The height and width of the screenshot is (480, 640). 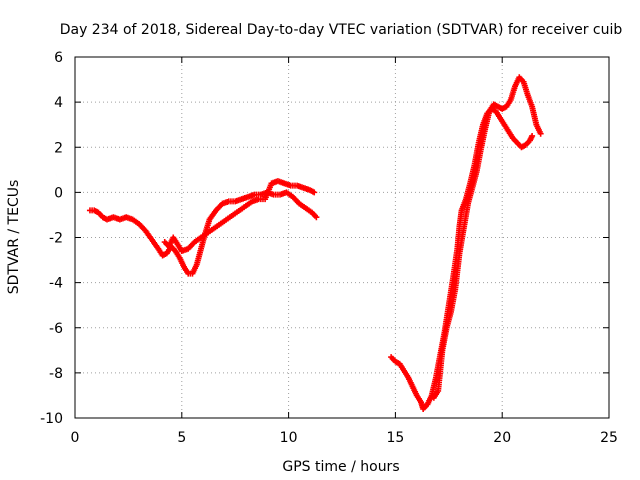 I want to click on series-night-segment-upper, so click(x=487, y=237).